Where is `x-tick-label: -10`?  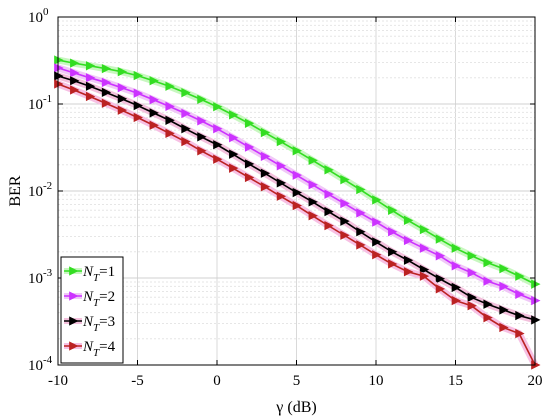 x-tick-label: -10 is located at coordinates (58, 381).